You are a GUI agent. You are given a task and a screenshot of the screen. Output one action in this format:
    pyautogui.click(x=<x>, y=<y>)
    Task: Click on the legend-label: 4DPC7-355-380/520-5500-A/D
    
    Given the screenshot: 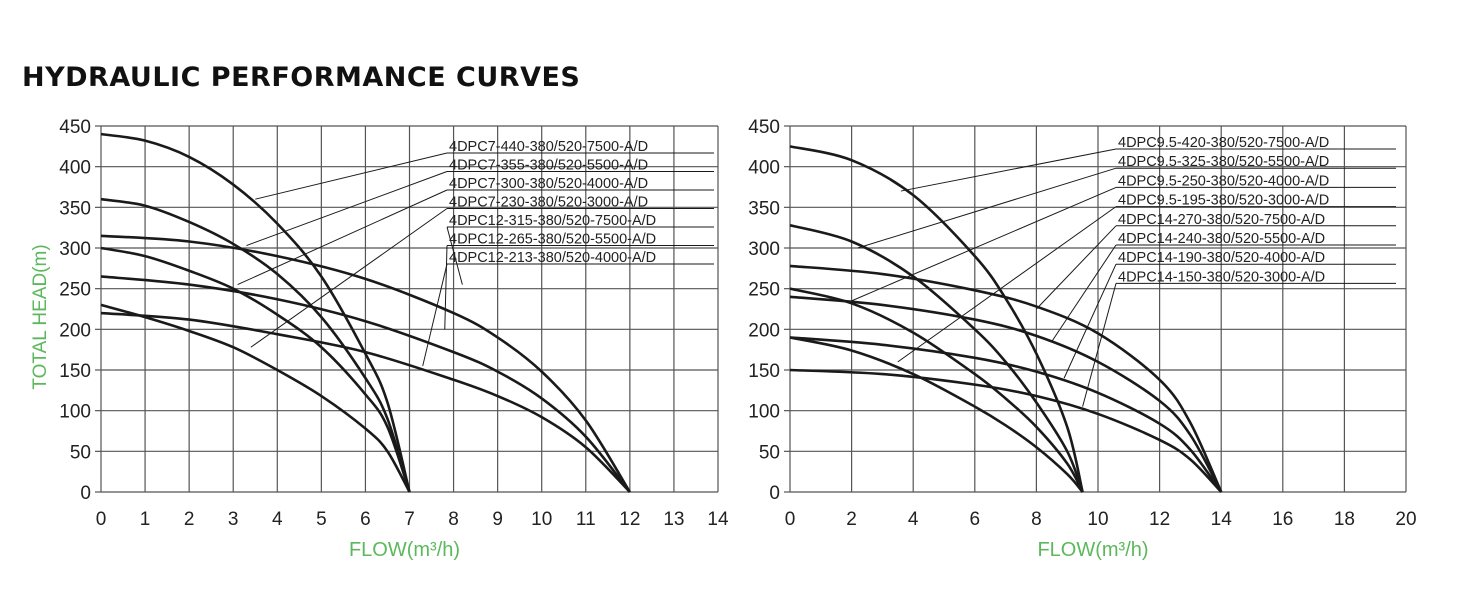 What is the action you would take?
    pyautogui.click(x=548, y=166)
    